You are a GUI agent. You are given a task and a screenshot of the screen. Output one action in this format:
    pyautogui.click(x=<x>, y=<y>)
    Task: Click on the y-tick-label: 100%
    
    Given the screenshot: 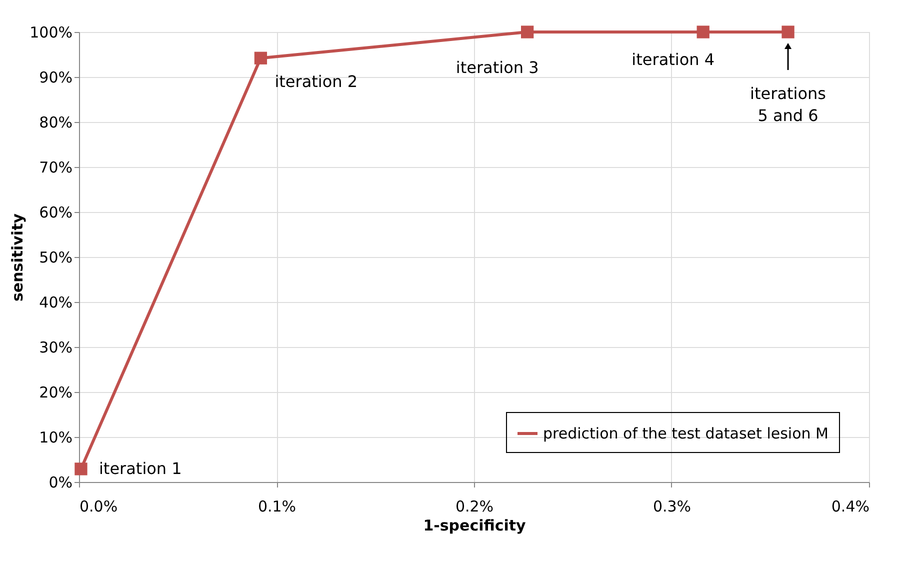 What is the action you would take?
    pyautogui.click(x=51, y=33)
    